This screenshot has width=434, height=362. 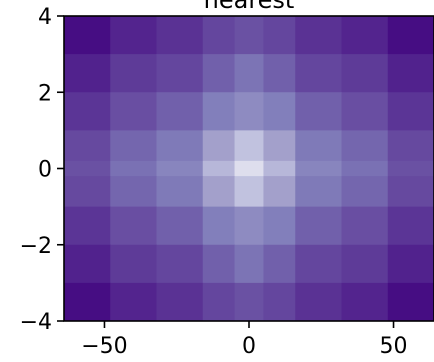 What do you see at coordinates (45, 93) in the screenshot?
I see `y-tick-label: 2` at bounding box center [45, 93].